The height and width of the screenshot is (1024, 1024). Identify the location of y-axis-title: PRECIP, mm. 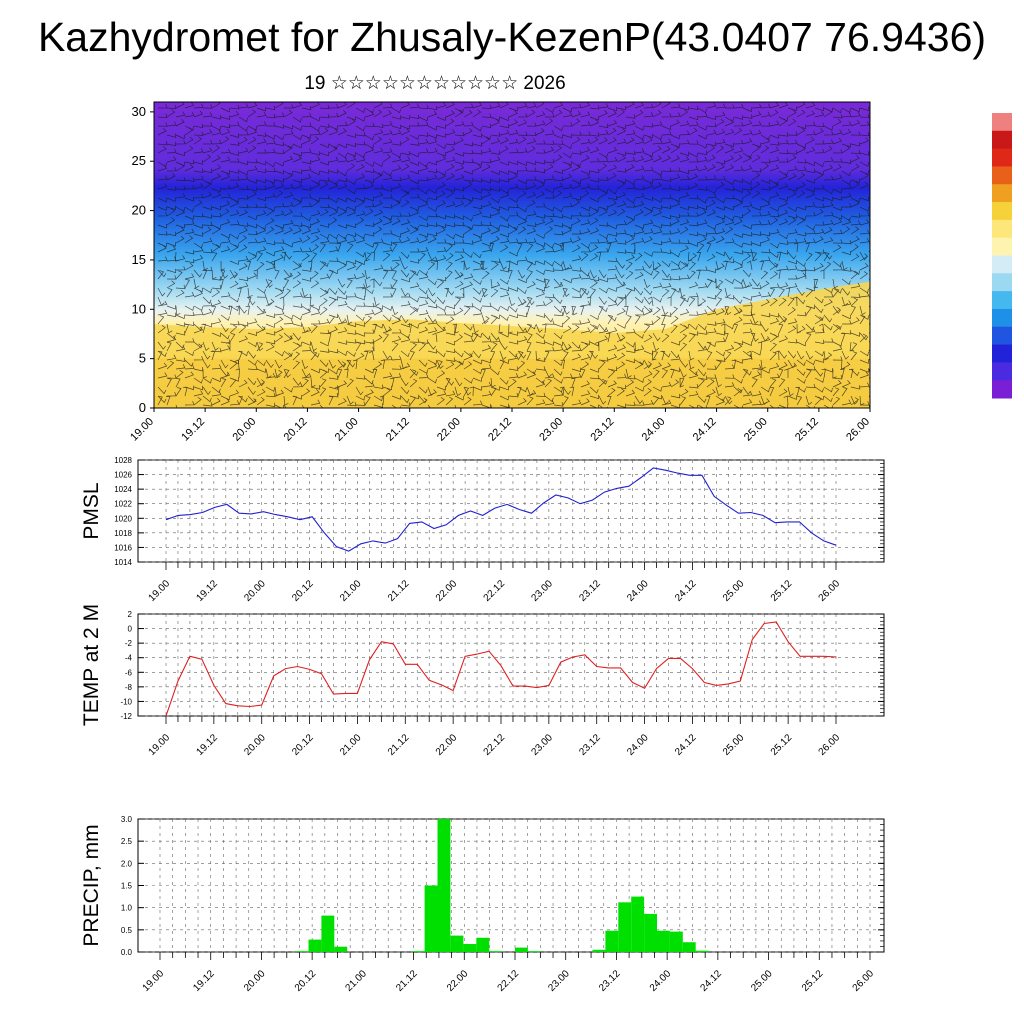
(91, 885).